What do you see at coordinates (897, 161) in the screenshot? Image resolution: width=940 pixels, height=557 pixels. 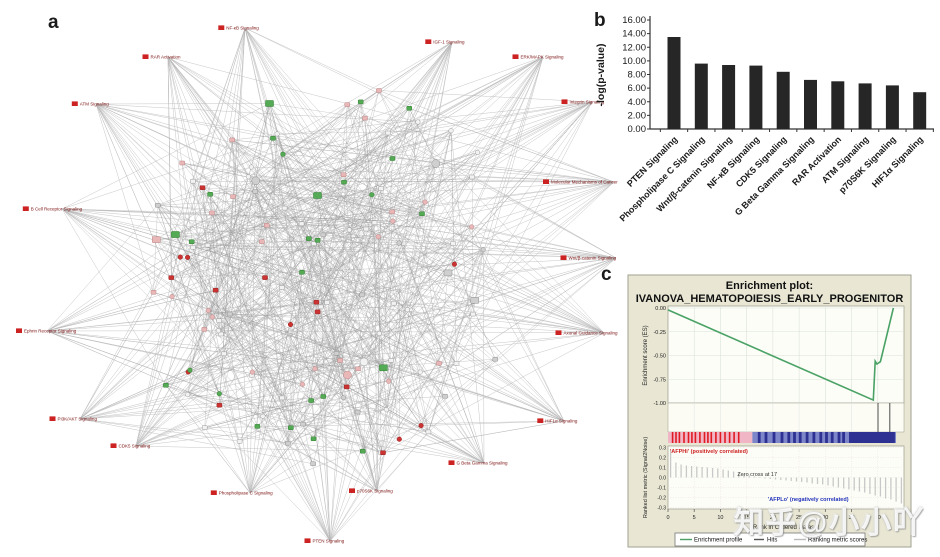 I see `category-label: HIF1α Signaling` at bounding box center [897, 161].